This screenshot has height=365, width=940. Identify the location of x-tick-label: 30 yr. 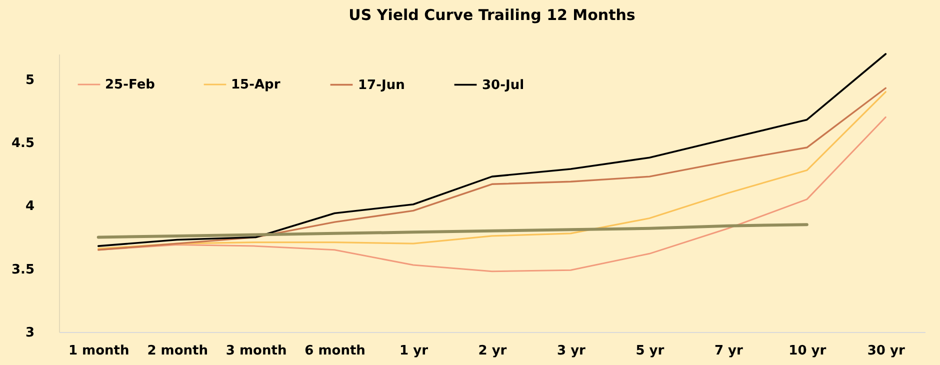
(886, 351).